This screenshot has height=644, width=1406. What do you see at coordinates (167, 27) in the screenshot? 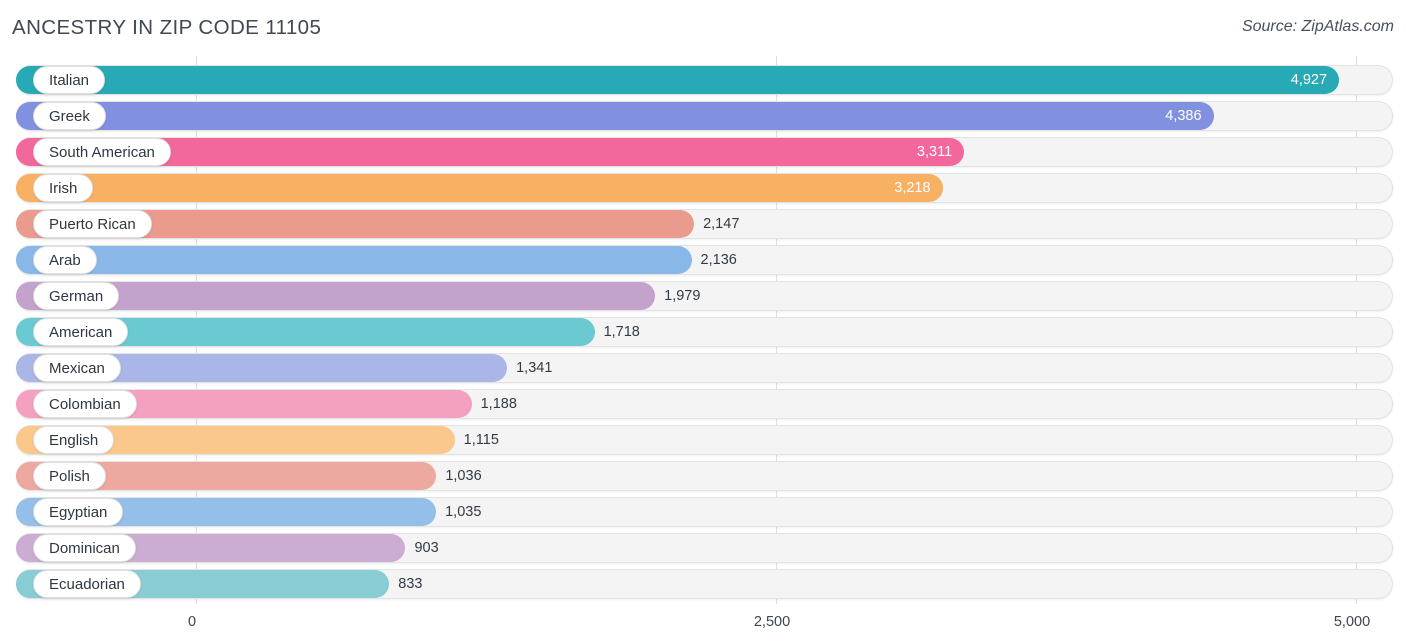
I see `page-title: ANCESTRY IN ZIP CODE 11105` at bounding box center [167, 27].